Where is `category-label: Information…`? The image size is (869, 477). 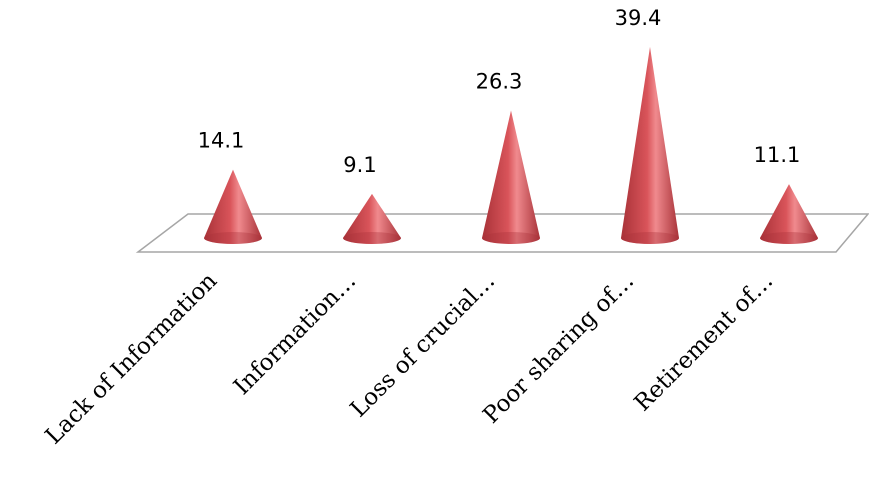 category-label: Information… is located at coordinates (295, 334).